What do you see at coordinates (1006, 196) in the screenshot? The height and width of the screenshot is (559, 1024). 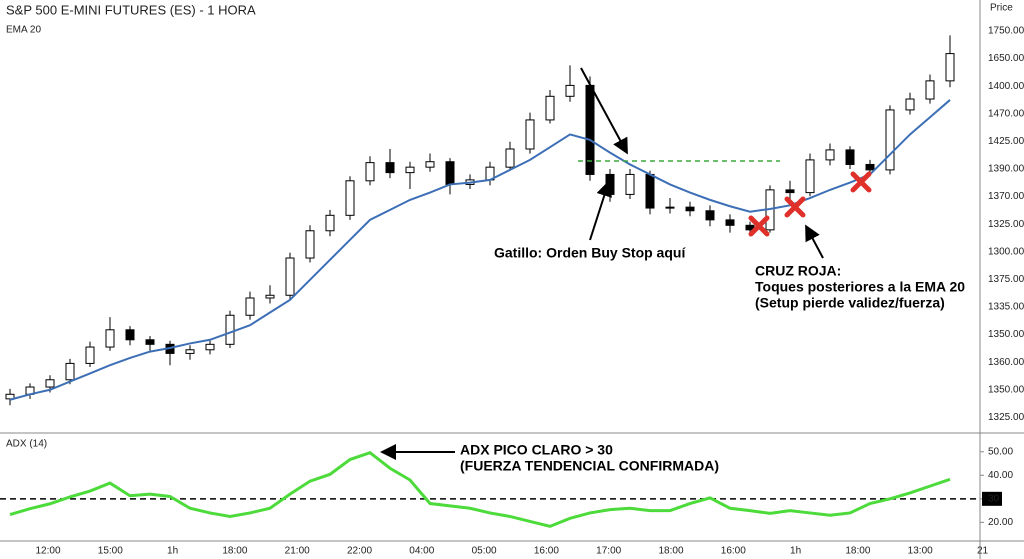 I see `price-label: 1370.00` at bounding box center [1006, 196].